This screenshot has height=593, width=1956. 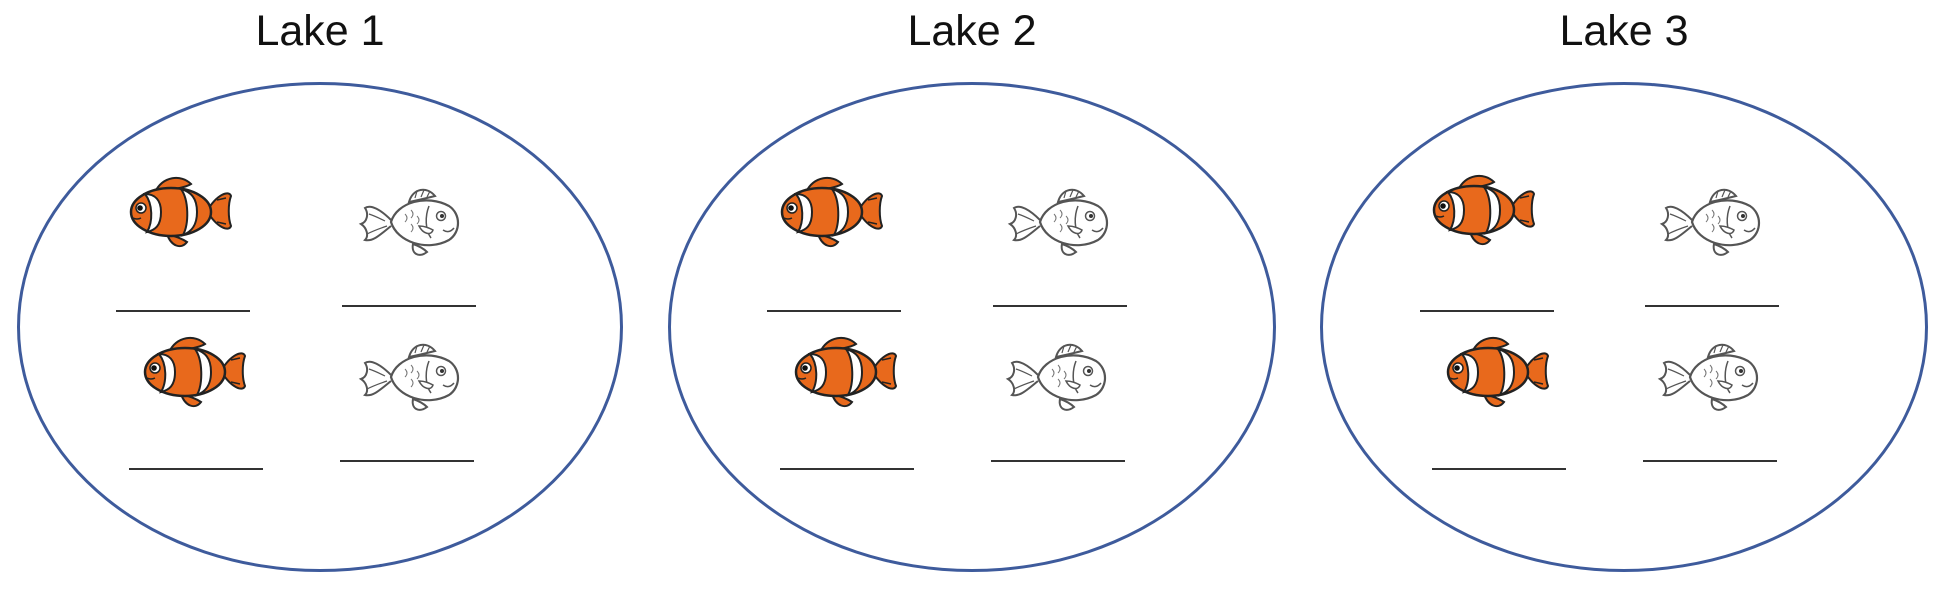 I want to click on lake-3-title: Lake 3, so click(x=1624, y=31).